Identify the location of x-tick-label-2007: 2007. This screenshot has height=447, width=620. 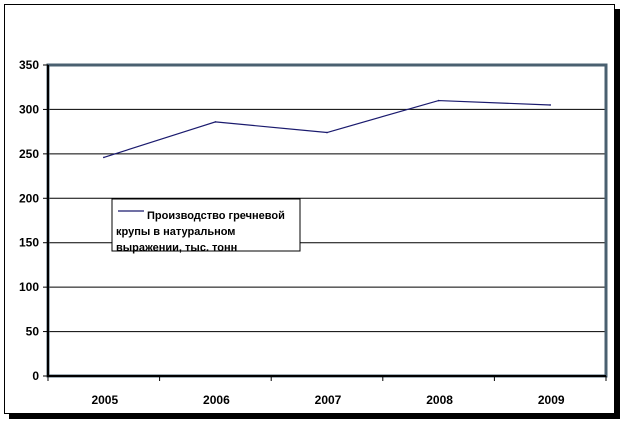
(328, 400).